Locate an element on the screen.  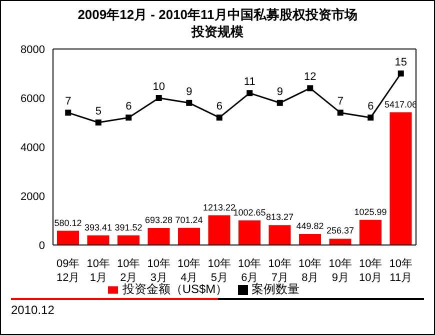
x-tick-label: 10年 2月 is located at coordinates (128, 271).